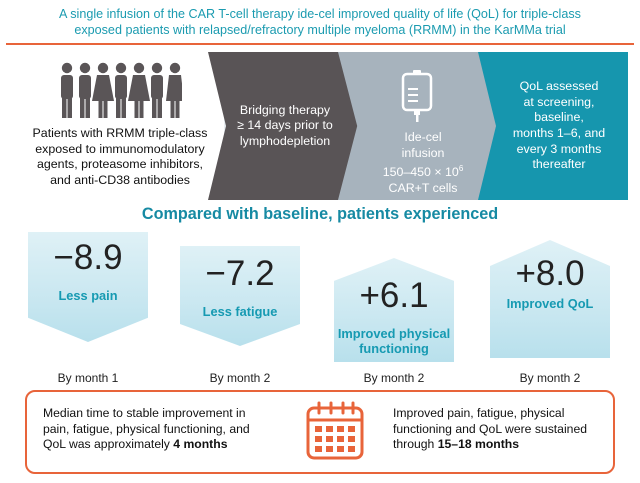  I want to click on stat-fatigue: −7.2 Less fatigue, so click(240, 296).